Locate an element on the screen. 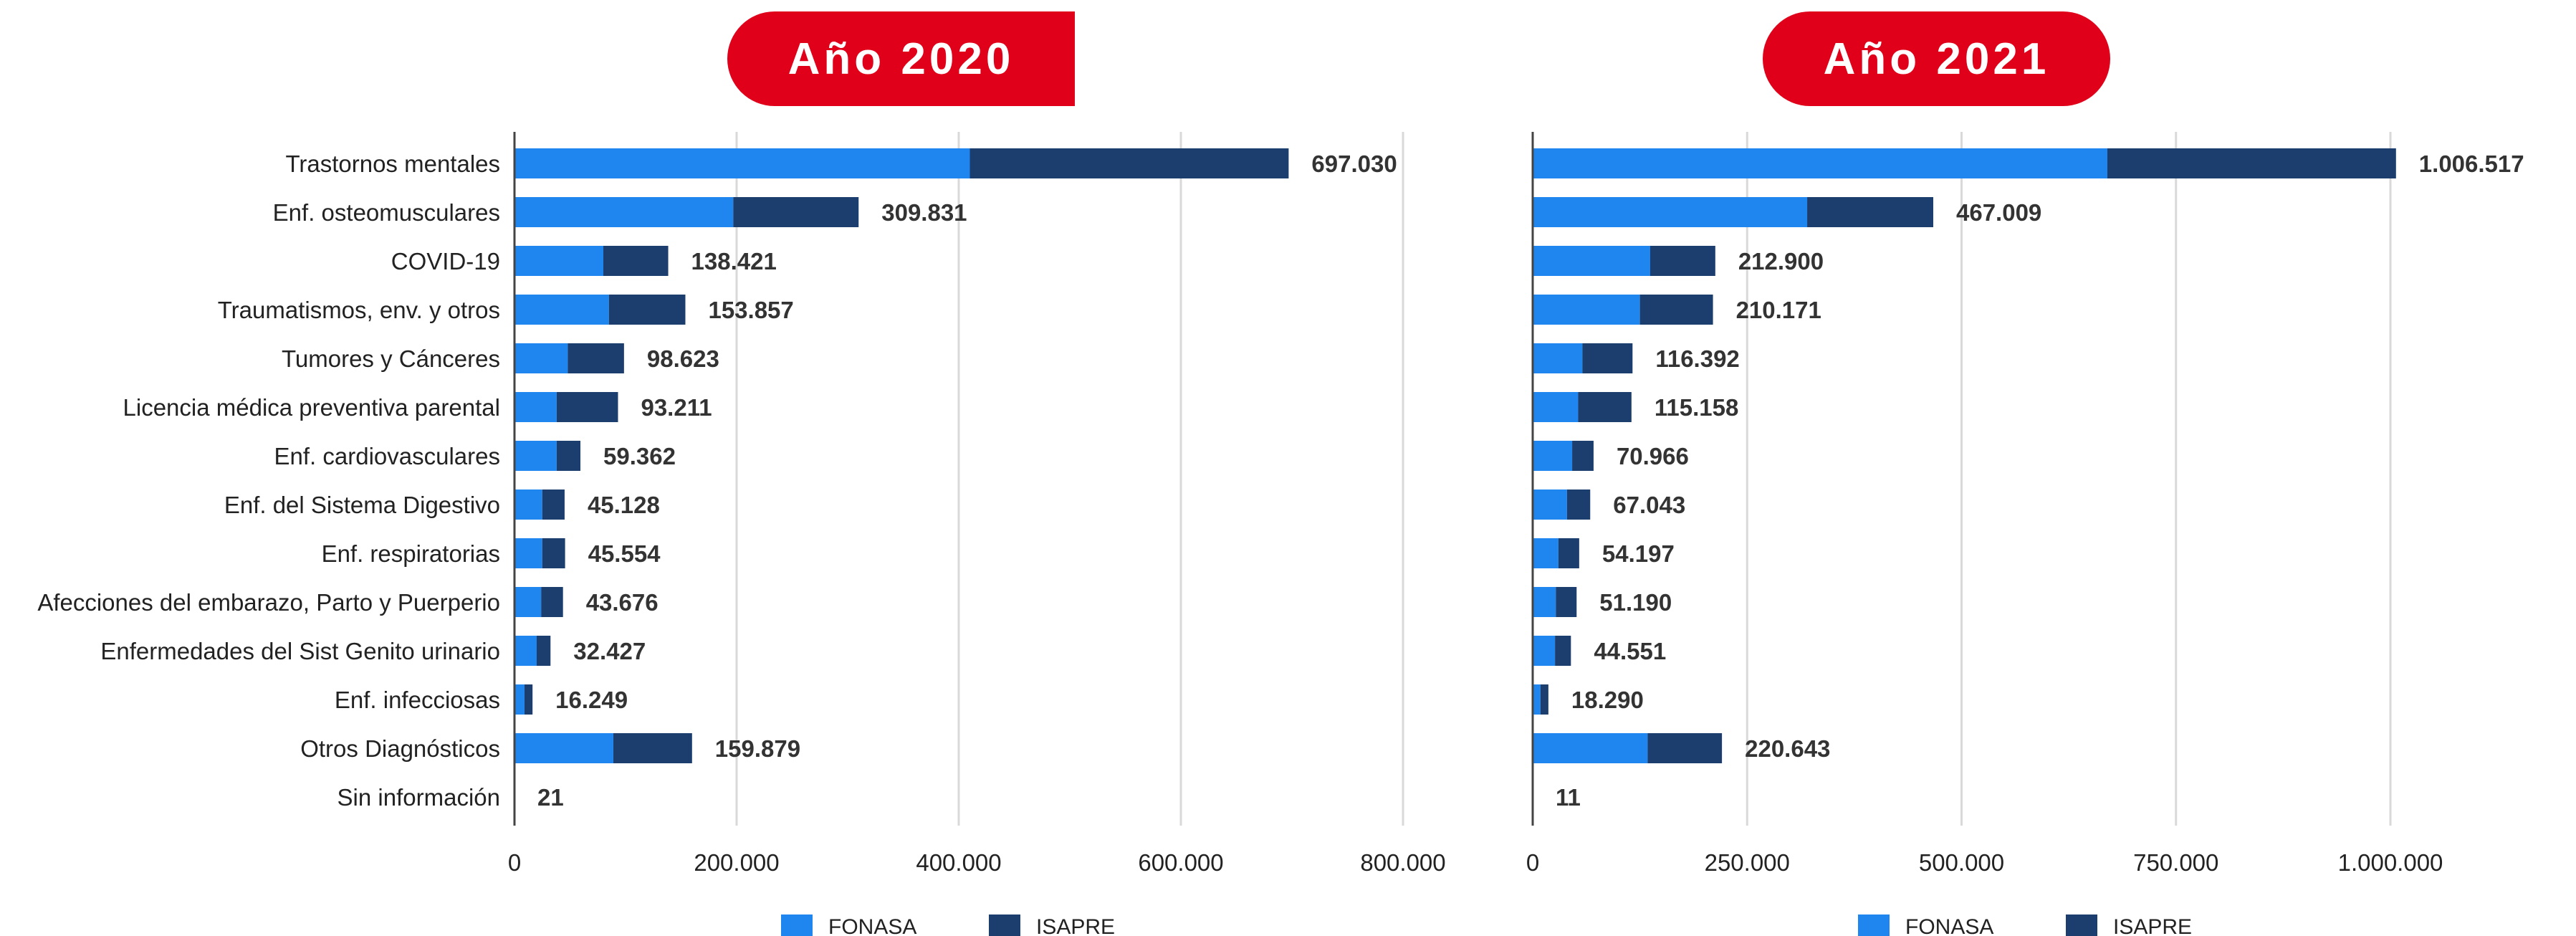 The image size is (2576, 936). x-tick-label-2020-2: 400.000 is located at coordinates (958, 862).